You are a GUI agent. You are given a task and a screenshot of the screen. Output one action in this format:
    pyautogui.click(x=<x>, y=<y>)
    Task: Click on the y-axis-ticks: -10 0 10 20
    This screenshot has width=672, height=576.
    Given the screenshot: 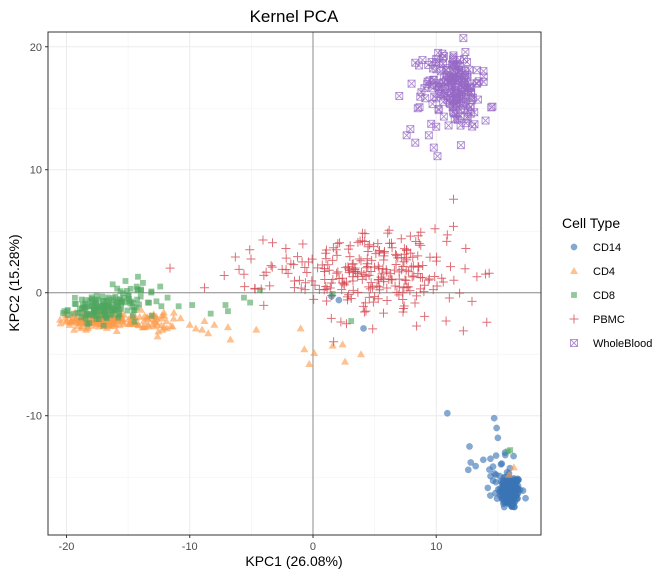 What is the action you would take?
    pyautogui.click(x=37, y=232)
    